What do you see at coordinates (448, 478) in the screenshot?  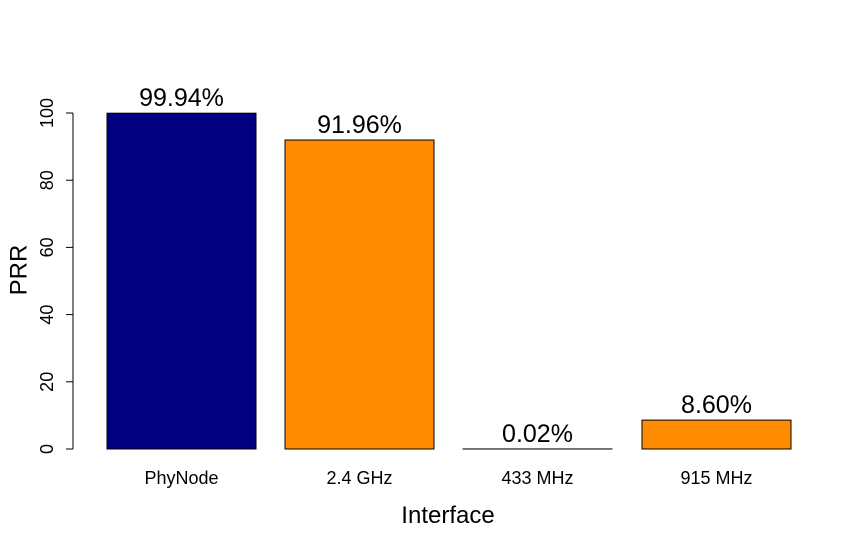 I see `x-axis-categories: PhyNode 2.4 GHz 433 MHz 915 MHz` at bounding box center [448, 478].